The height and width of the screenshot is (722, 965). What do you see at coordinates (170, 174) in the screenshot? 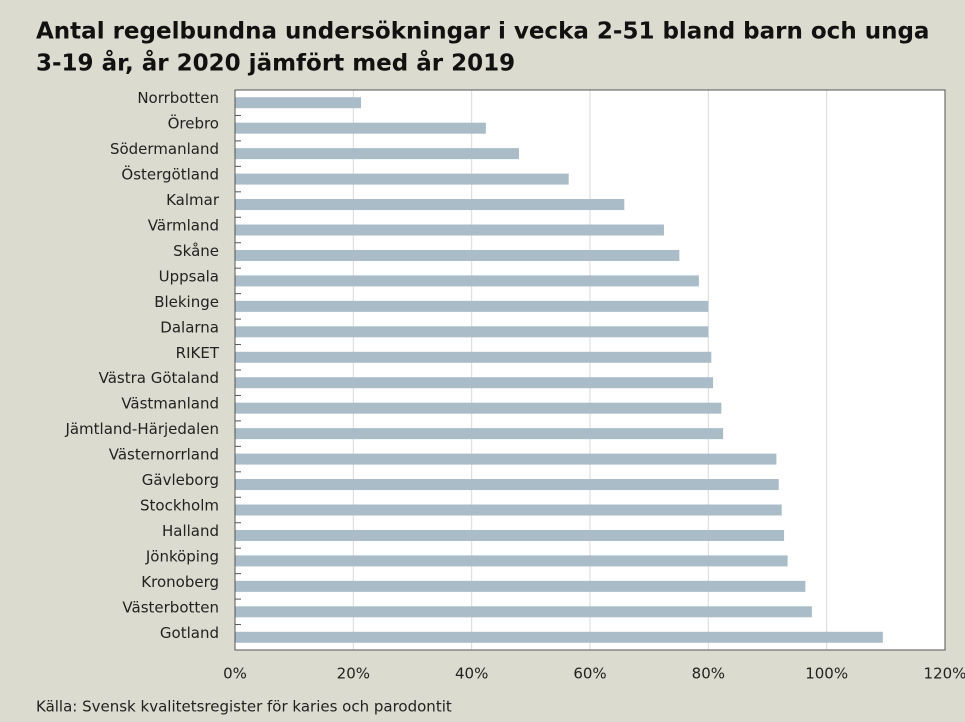
I see `y-tick-label: Östergötland` at bounding box center [170, 174].